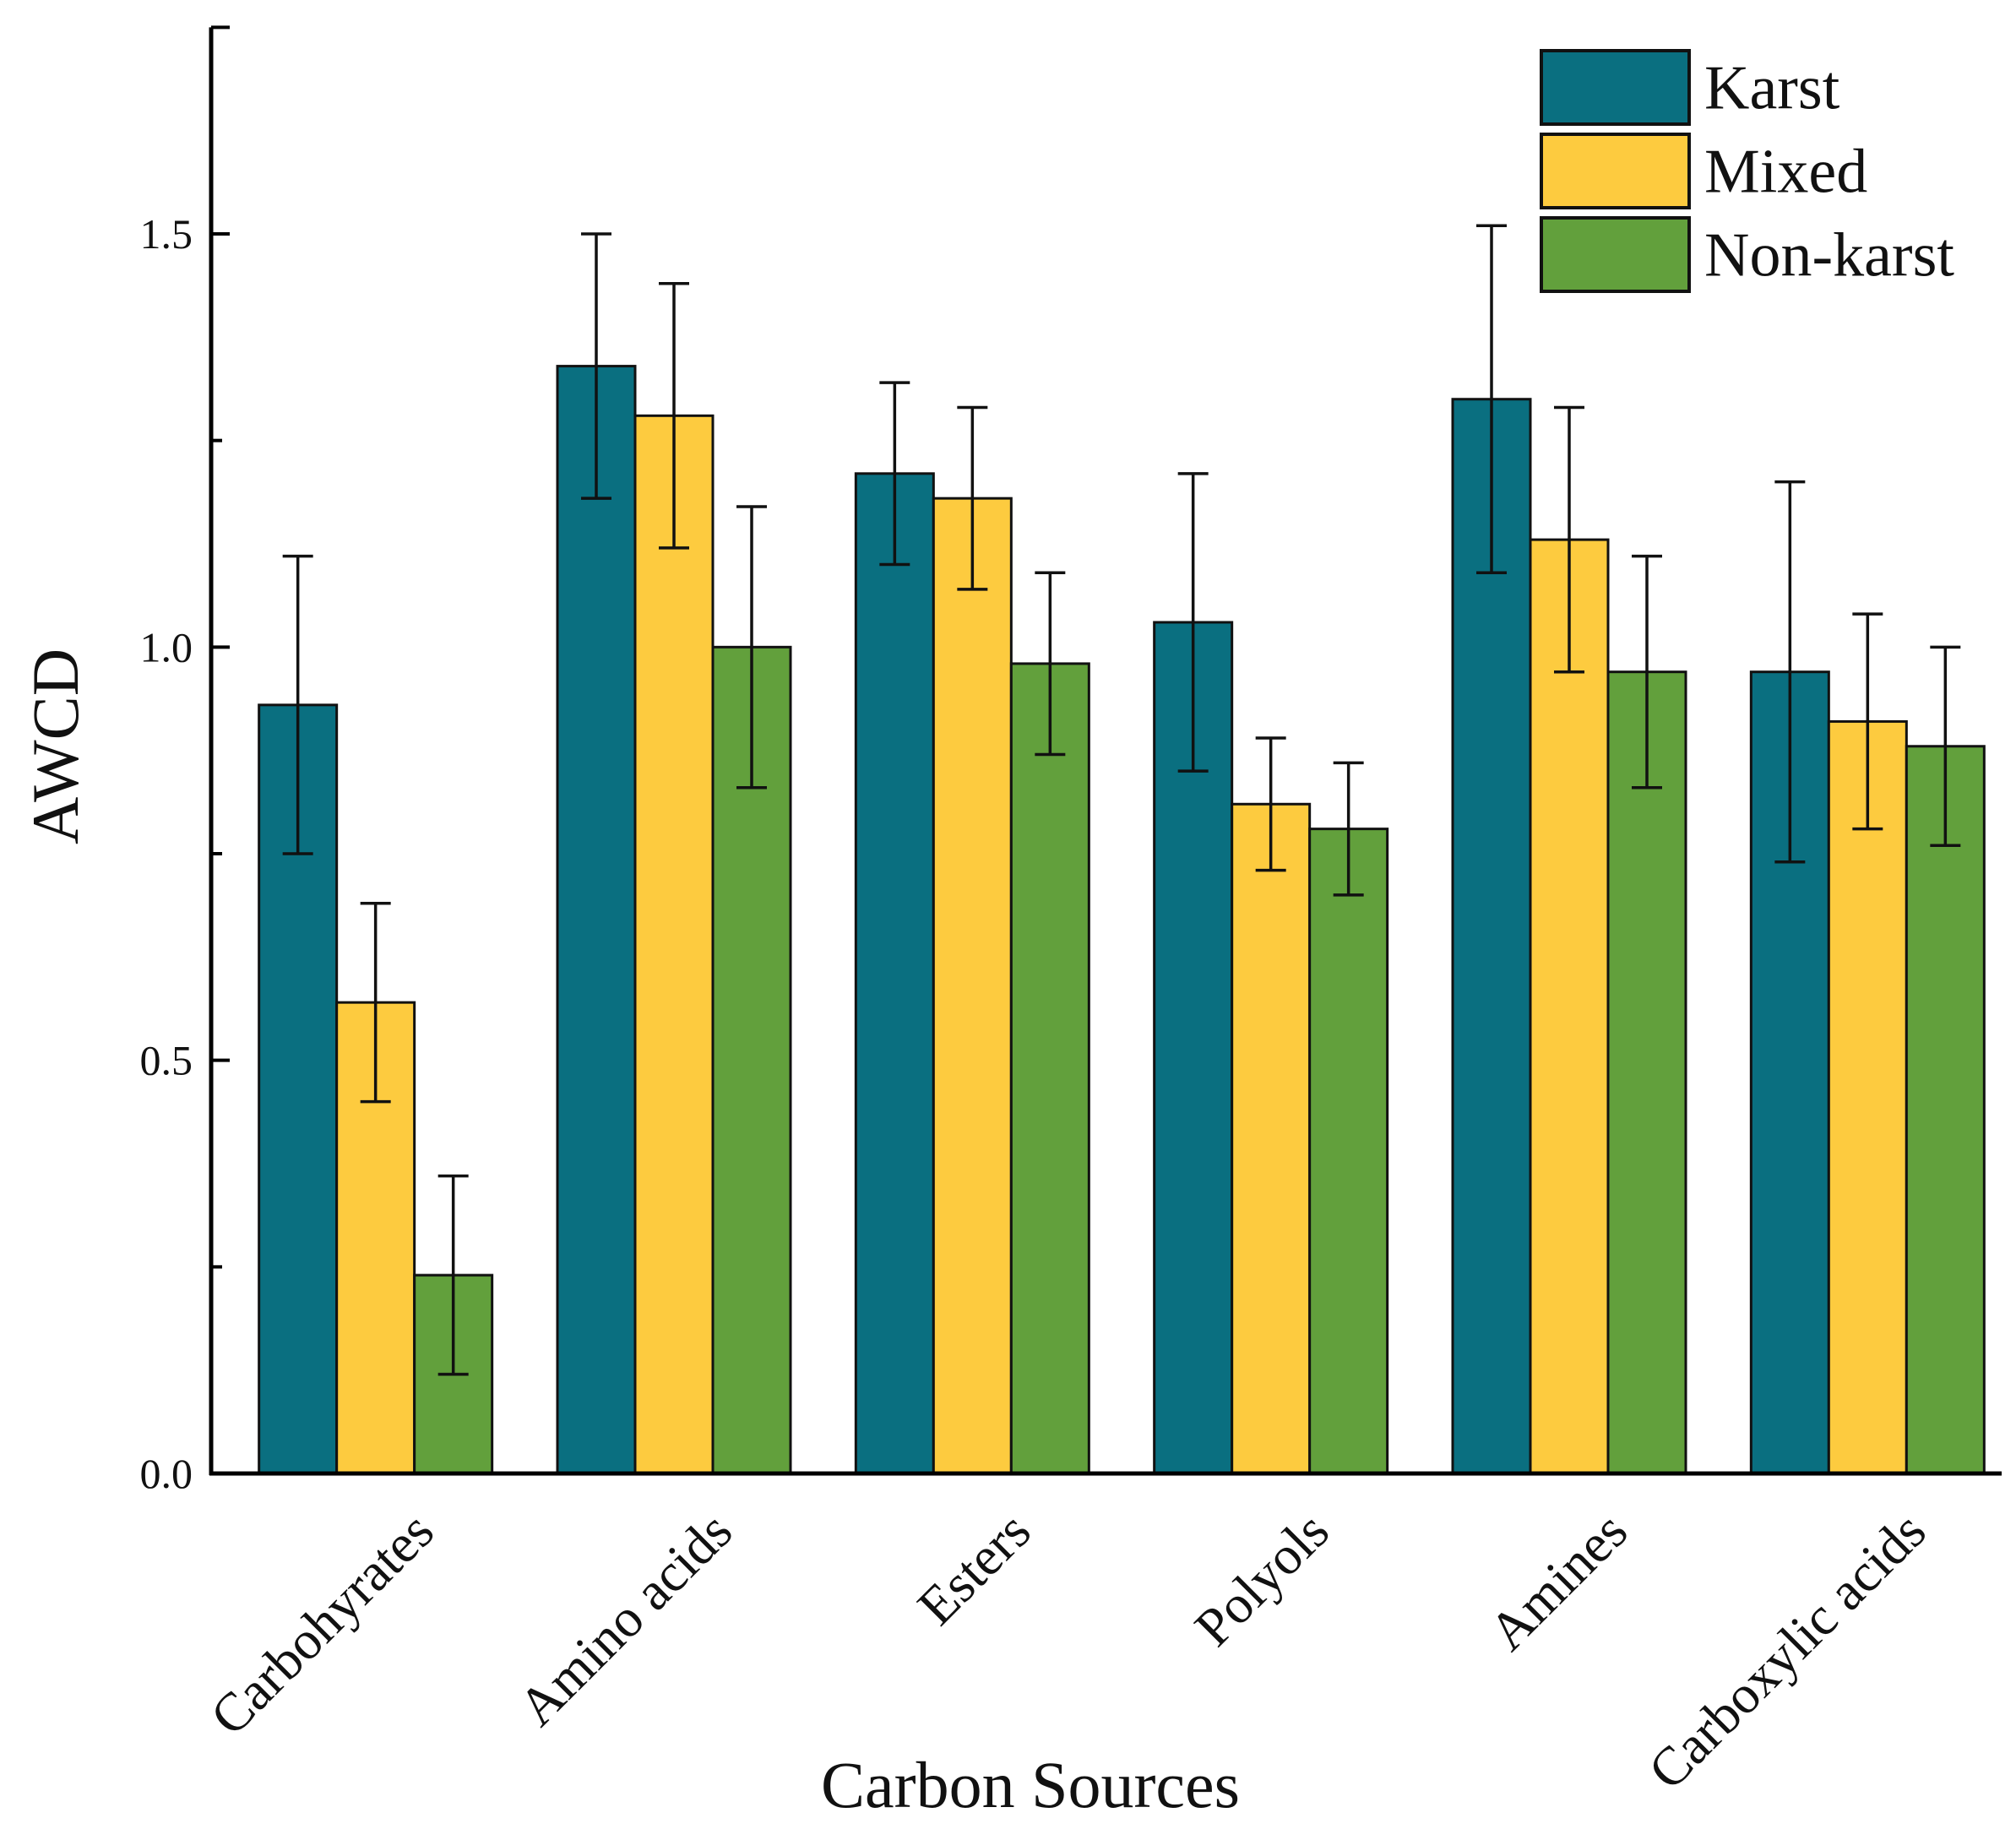 The height and width of the screenshot is (1829, 2016). What do you see at coordinates (625, 1619) in the screenshot?
I see `x-tick-label: Amino acids` at bounding box center [625, 1619].